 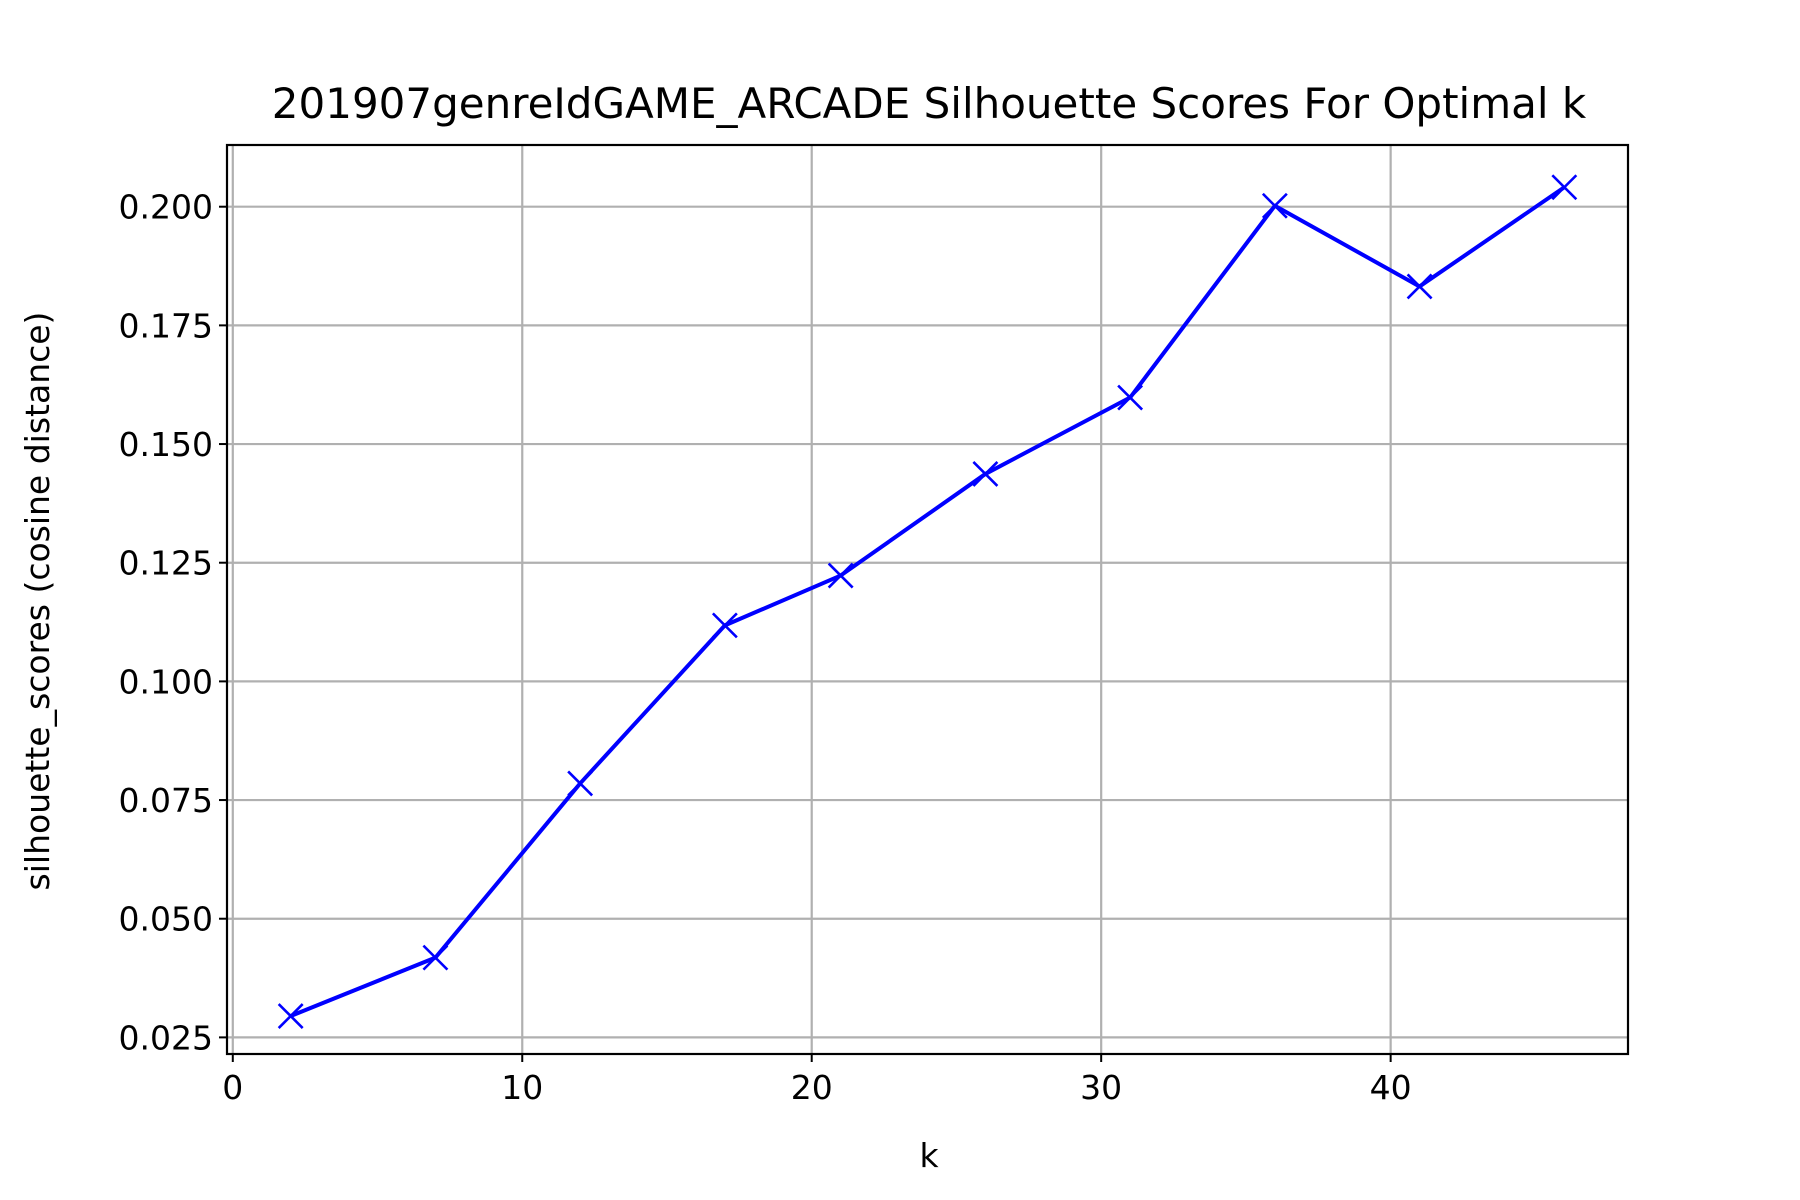 I want to click on x-tick-label: 30, so click(x=1101, y=1087).